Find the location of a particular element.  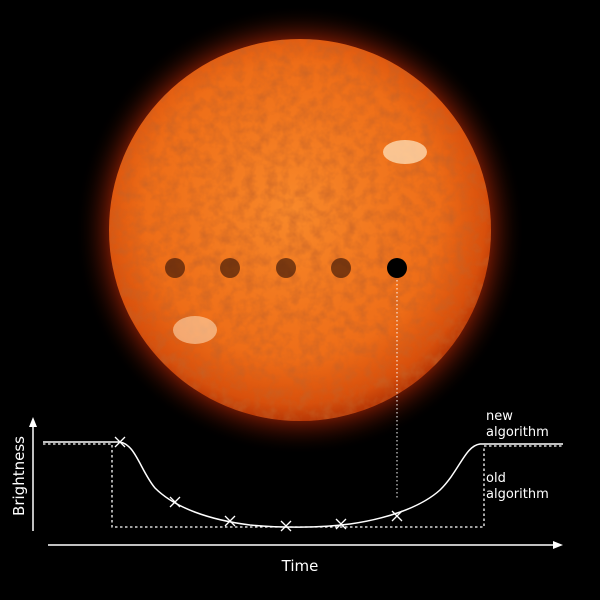

x-axis-label: Time is located at coordinates (300, 566).